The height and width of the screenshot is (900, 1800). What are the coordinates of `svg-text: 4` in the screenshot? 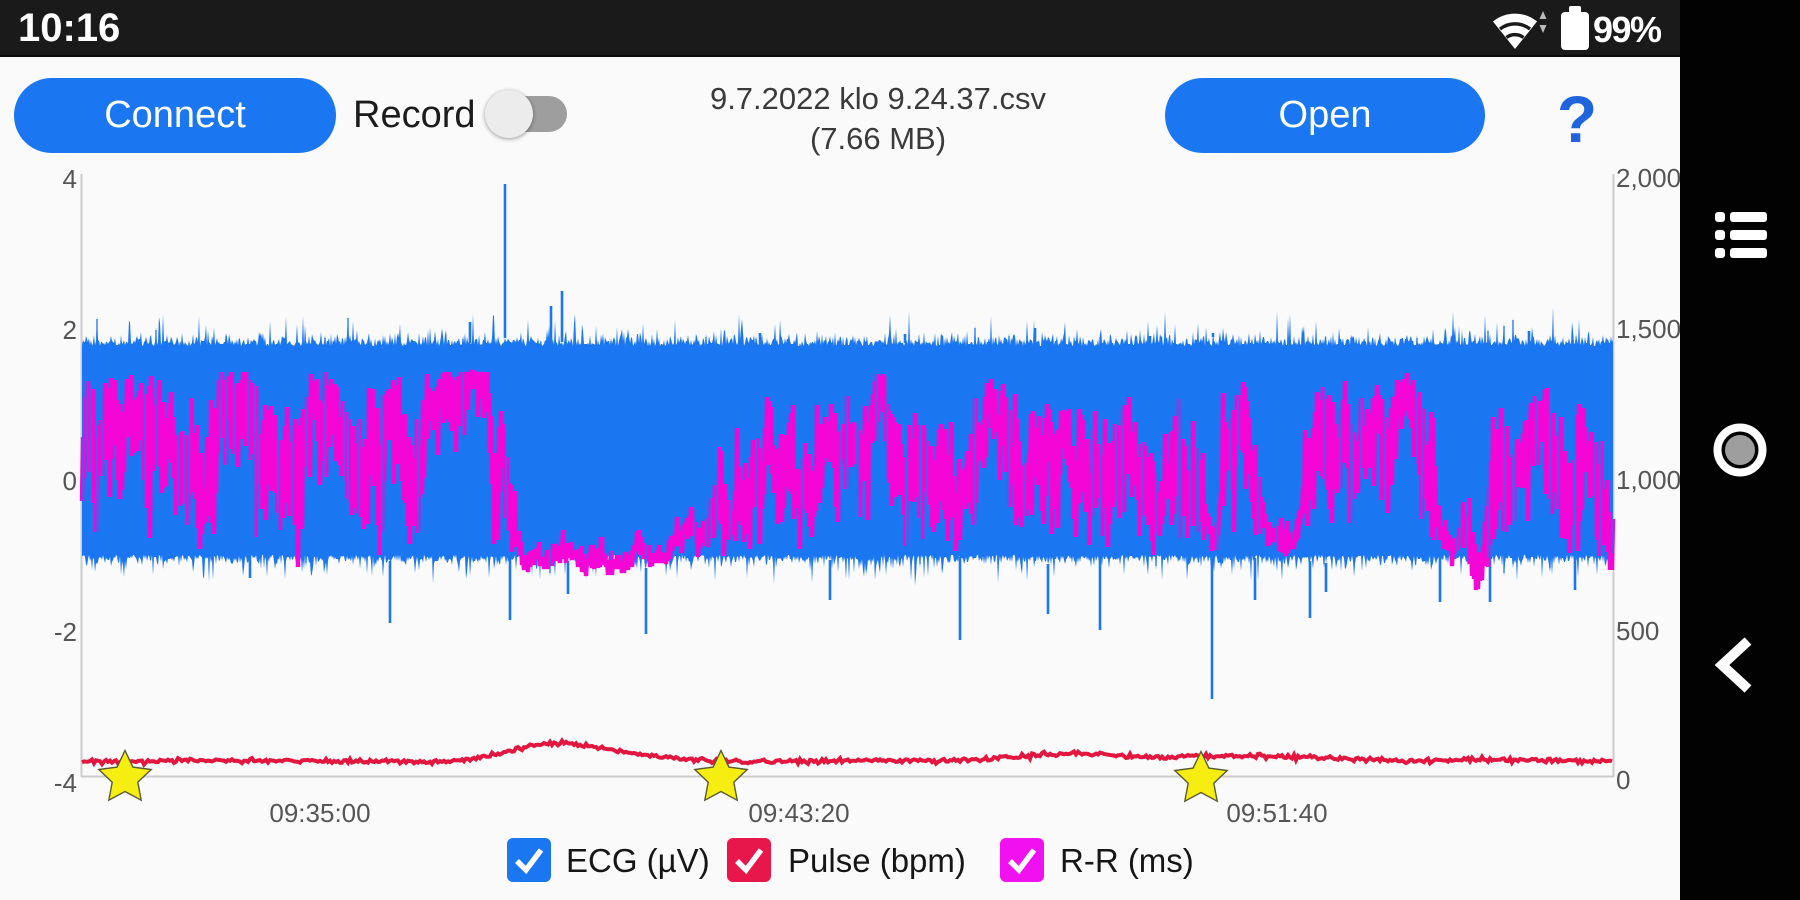 It's located at (70, 179).